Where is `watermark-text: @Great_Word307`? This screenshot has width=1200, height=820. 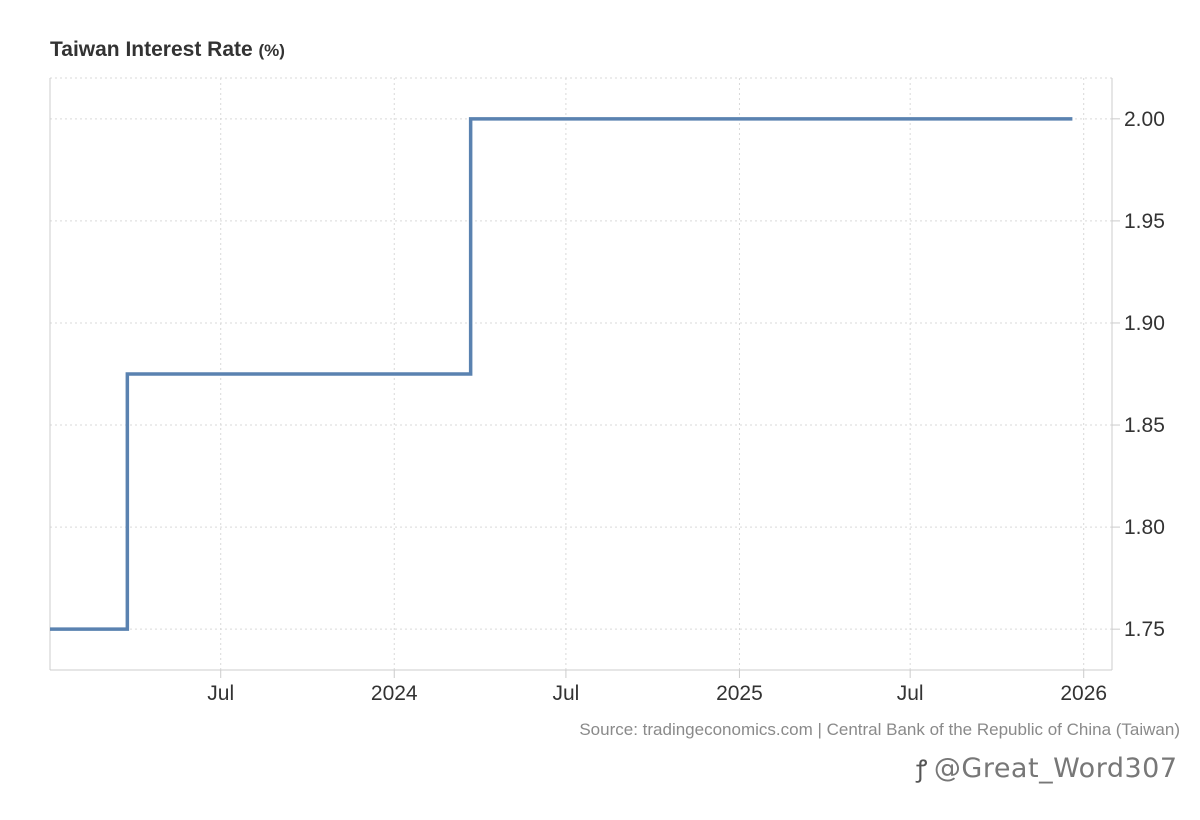
watermark-text: @Great_Word307 is located at coordinates (1055, 768).